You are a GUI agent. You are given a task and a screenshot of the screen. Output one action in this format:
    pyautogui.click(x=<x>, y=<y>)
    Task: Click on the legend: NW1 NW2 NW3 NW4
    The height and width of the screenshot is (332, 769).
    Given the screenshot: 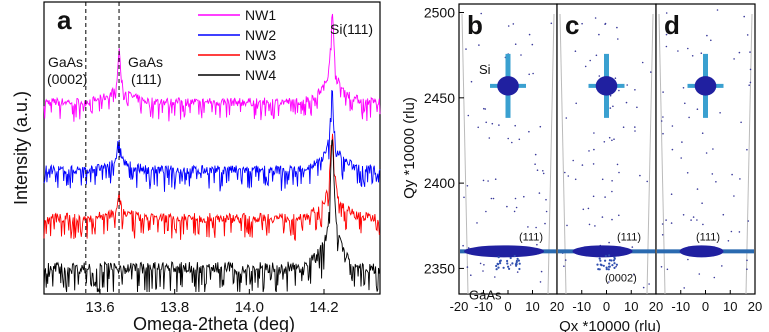 What is the action you would take?
    pyautogui.click(x=237, y=45)
    